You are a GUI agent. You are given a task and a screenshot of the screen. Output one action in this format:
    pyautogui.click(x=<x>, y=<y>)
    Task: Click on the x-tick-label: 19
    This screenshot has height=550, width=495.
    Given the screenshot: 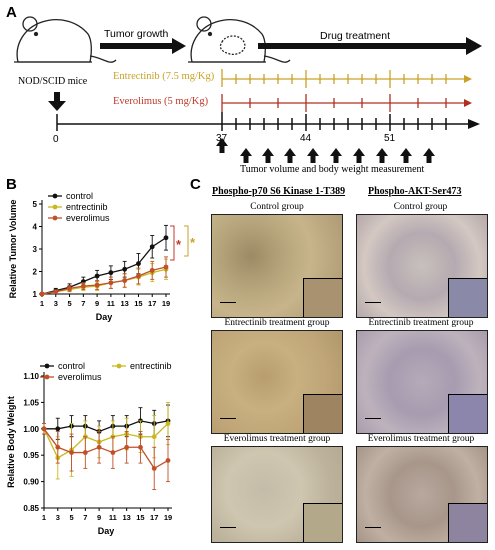 What is the action you would take?
    pyautogui.click(x=168, y=517)
    